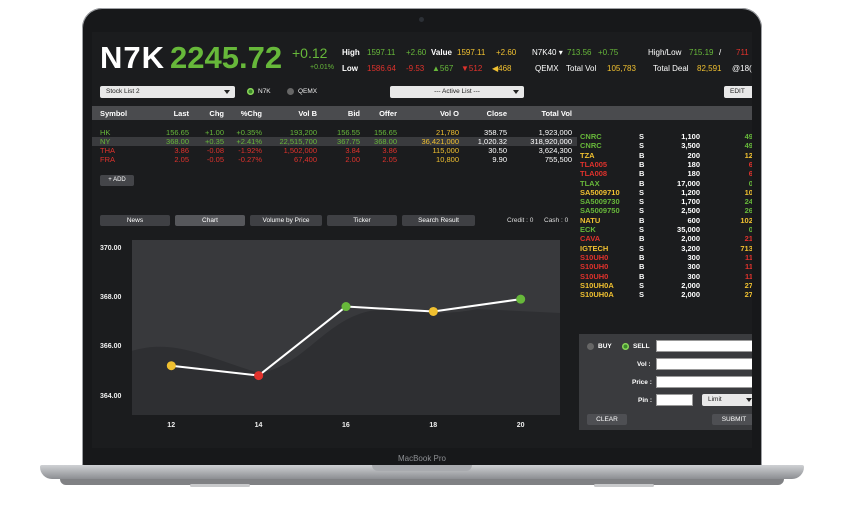 The image size is (844, 505). I want to click on submit-button: SUBMIT, so click(732, 419).